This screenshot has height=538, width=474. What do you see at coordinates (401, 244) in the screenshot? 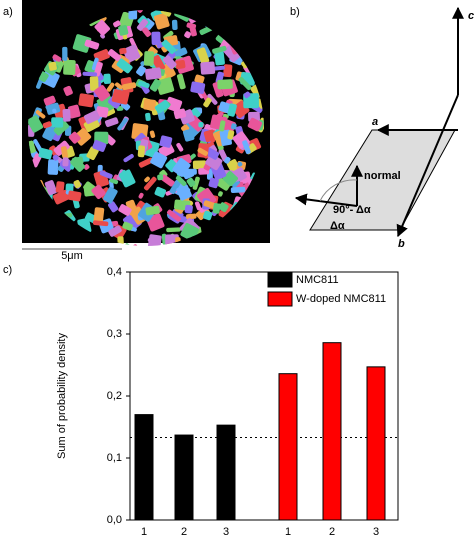
I see `axis-label: b` at bounding box center [401, 244].